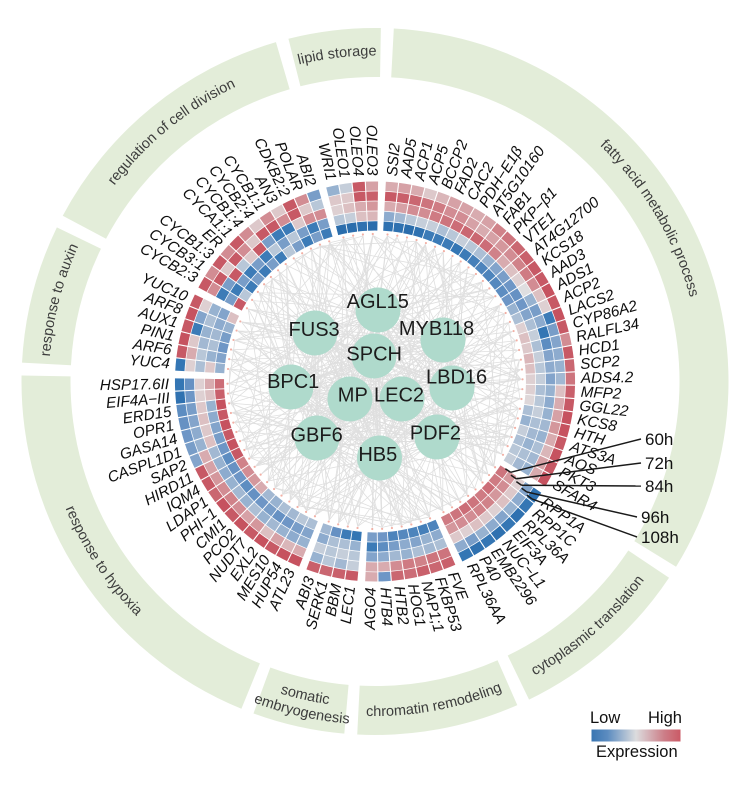 The height and width of the screenshot is (804, 750). What do you see at coordinates (400, 605) in the screenshot?
I see `svg-text: HTB2` at bounding box center [400, 605].